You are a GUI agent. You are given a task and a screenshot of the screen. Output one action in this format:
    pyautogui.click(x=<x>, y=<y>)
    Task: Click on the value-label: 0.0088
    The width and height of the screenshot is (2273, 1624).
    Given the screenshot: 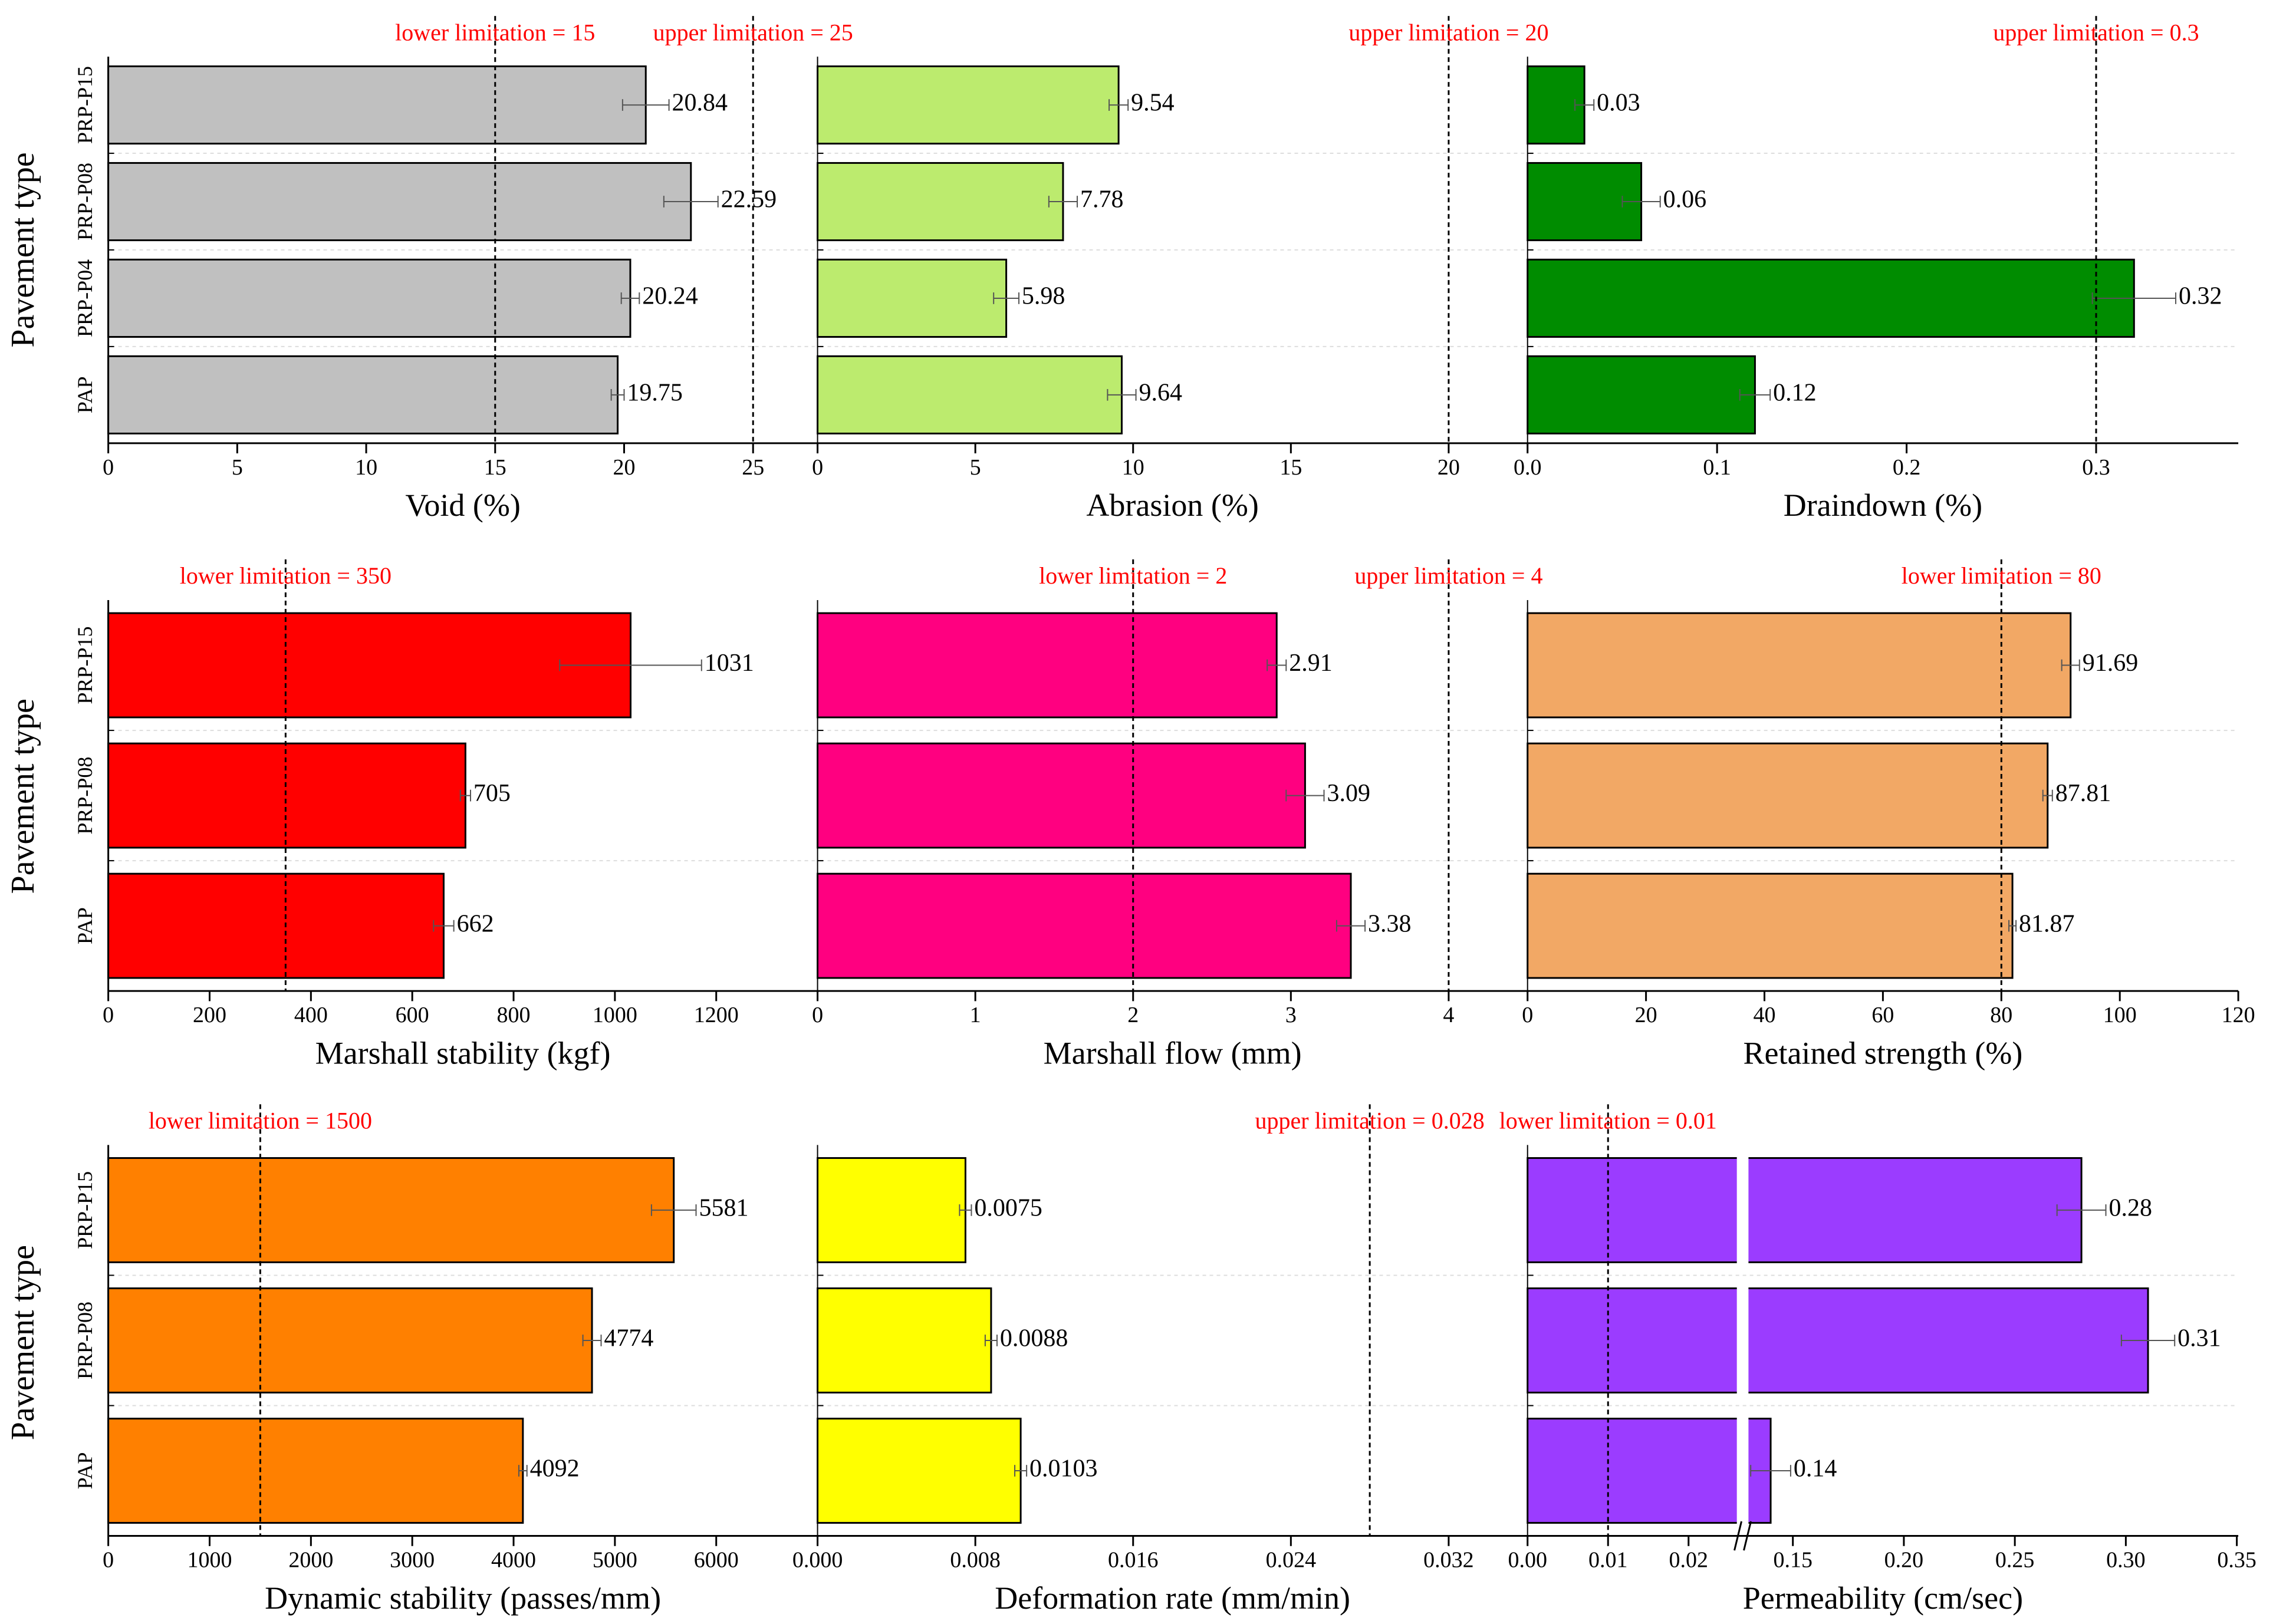 What is the action you would take?
    pyautogui.click(x=1034, y=1338)
    